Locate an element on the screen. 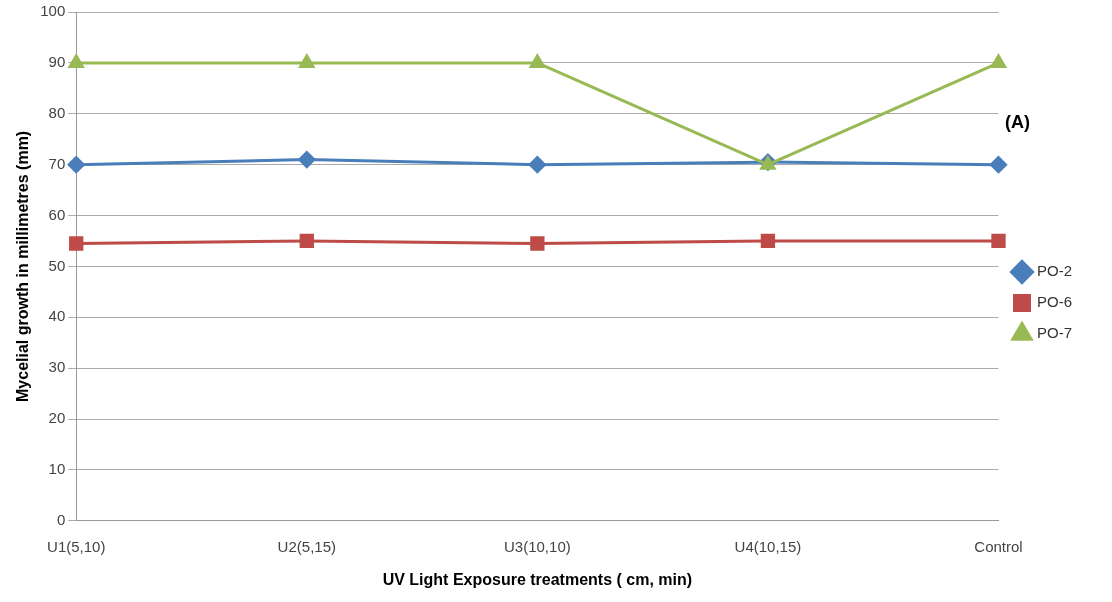 This screenshot has width=1112, height=602. y-tick-label: 100 is located at coordinates (53, 11).